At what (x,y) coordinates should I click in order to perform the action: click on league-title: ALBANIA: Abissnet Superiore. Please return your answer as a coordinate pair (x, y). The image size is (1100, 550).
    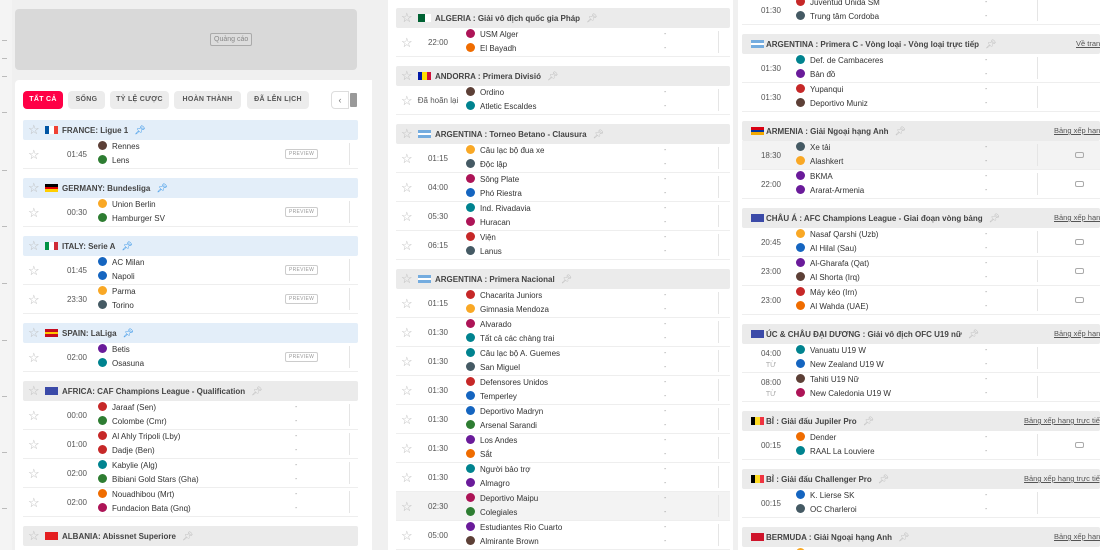
    Looking at the image, I should click on (119, 536).